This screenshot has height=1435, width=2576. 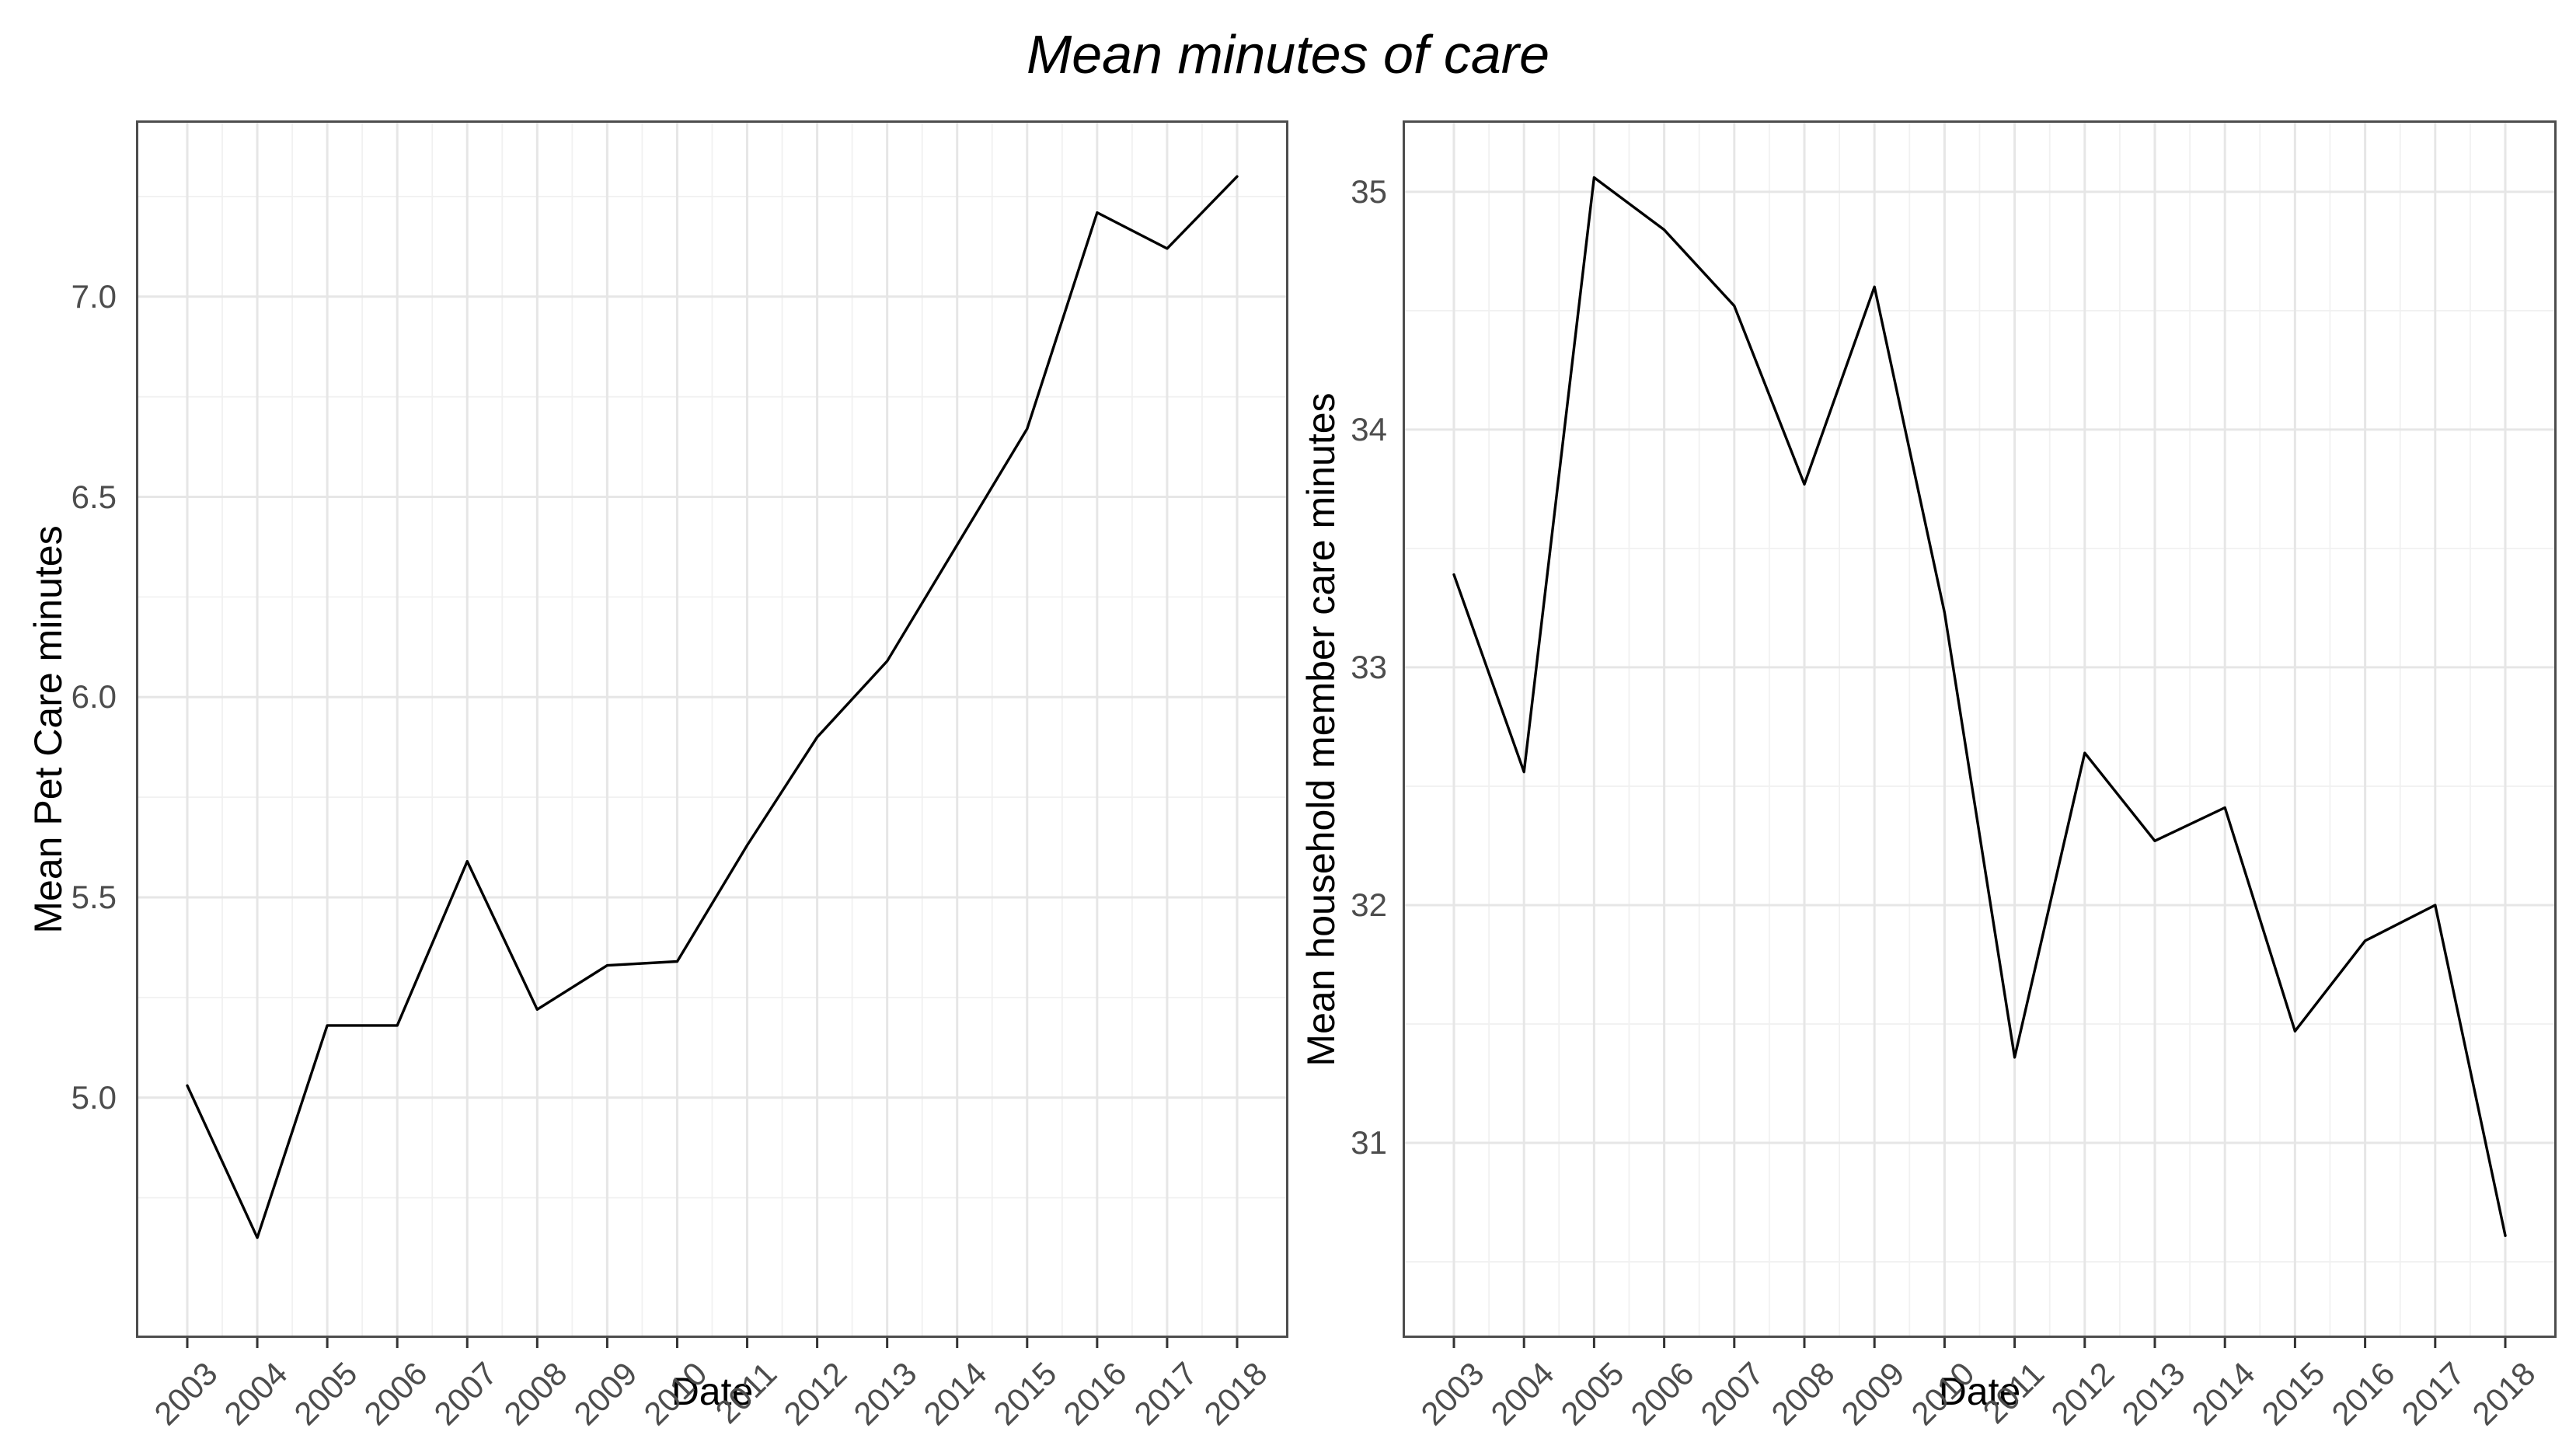 What do you see at coordinates (1979, 1391) in the screenshot?
I see `x-axis-title-date-right: Date` at bounding box center [1979, 1391].